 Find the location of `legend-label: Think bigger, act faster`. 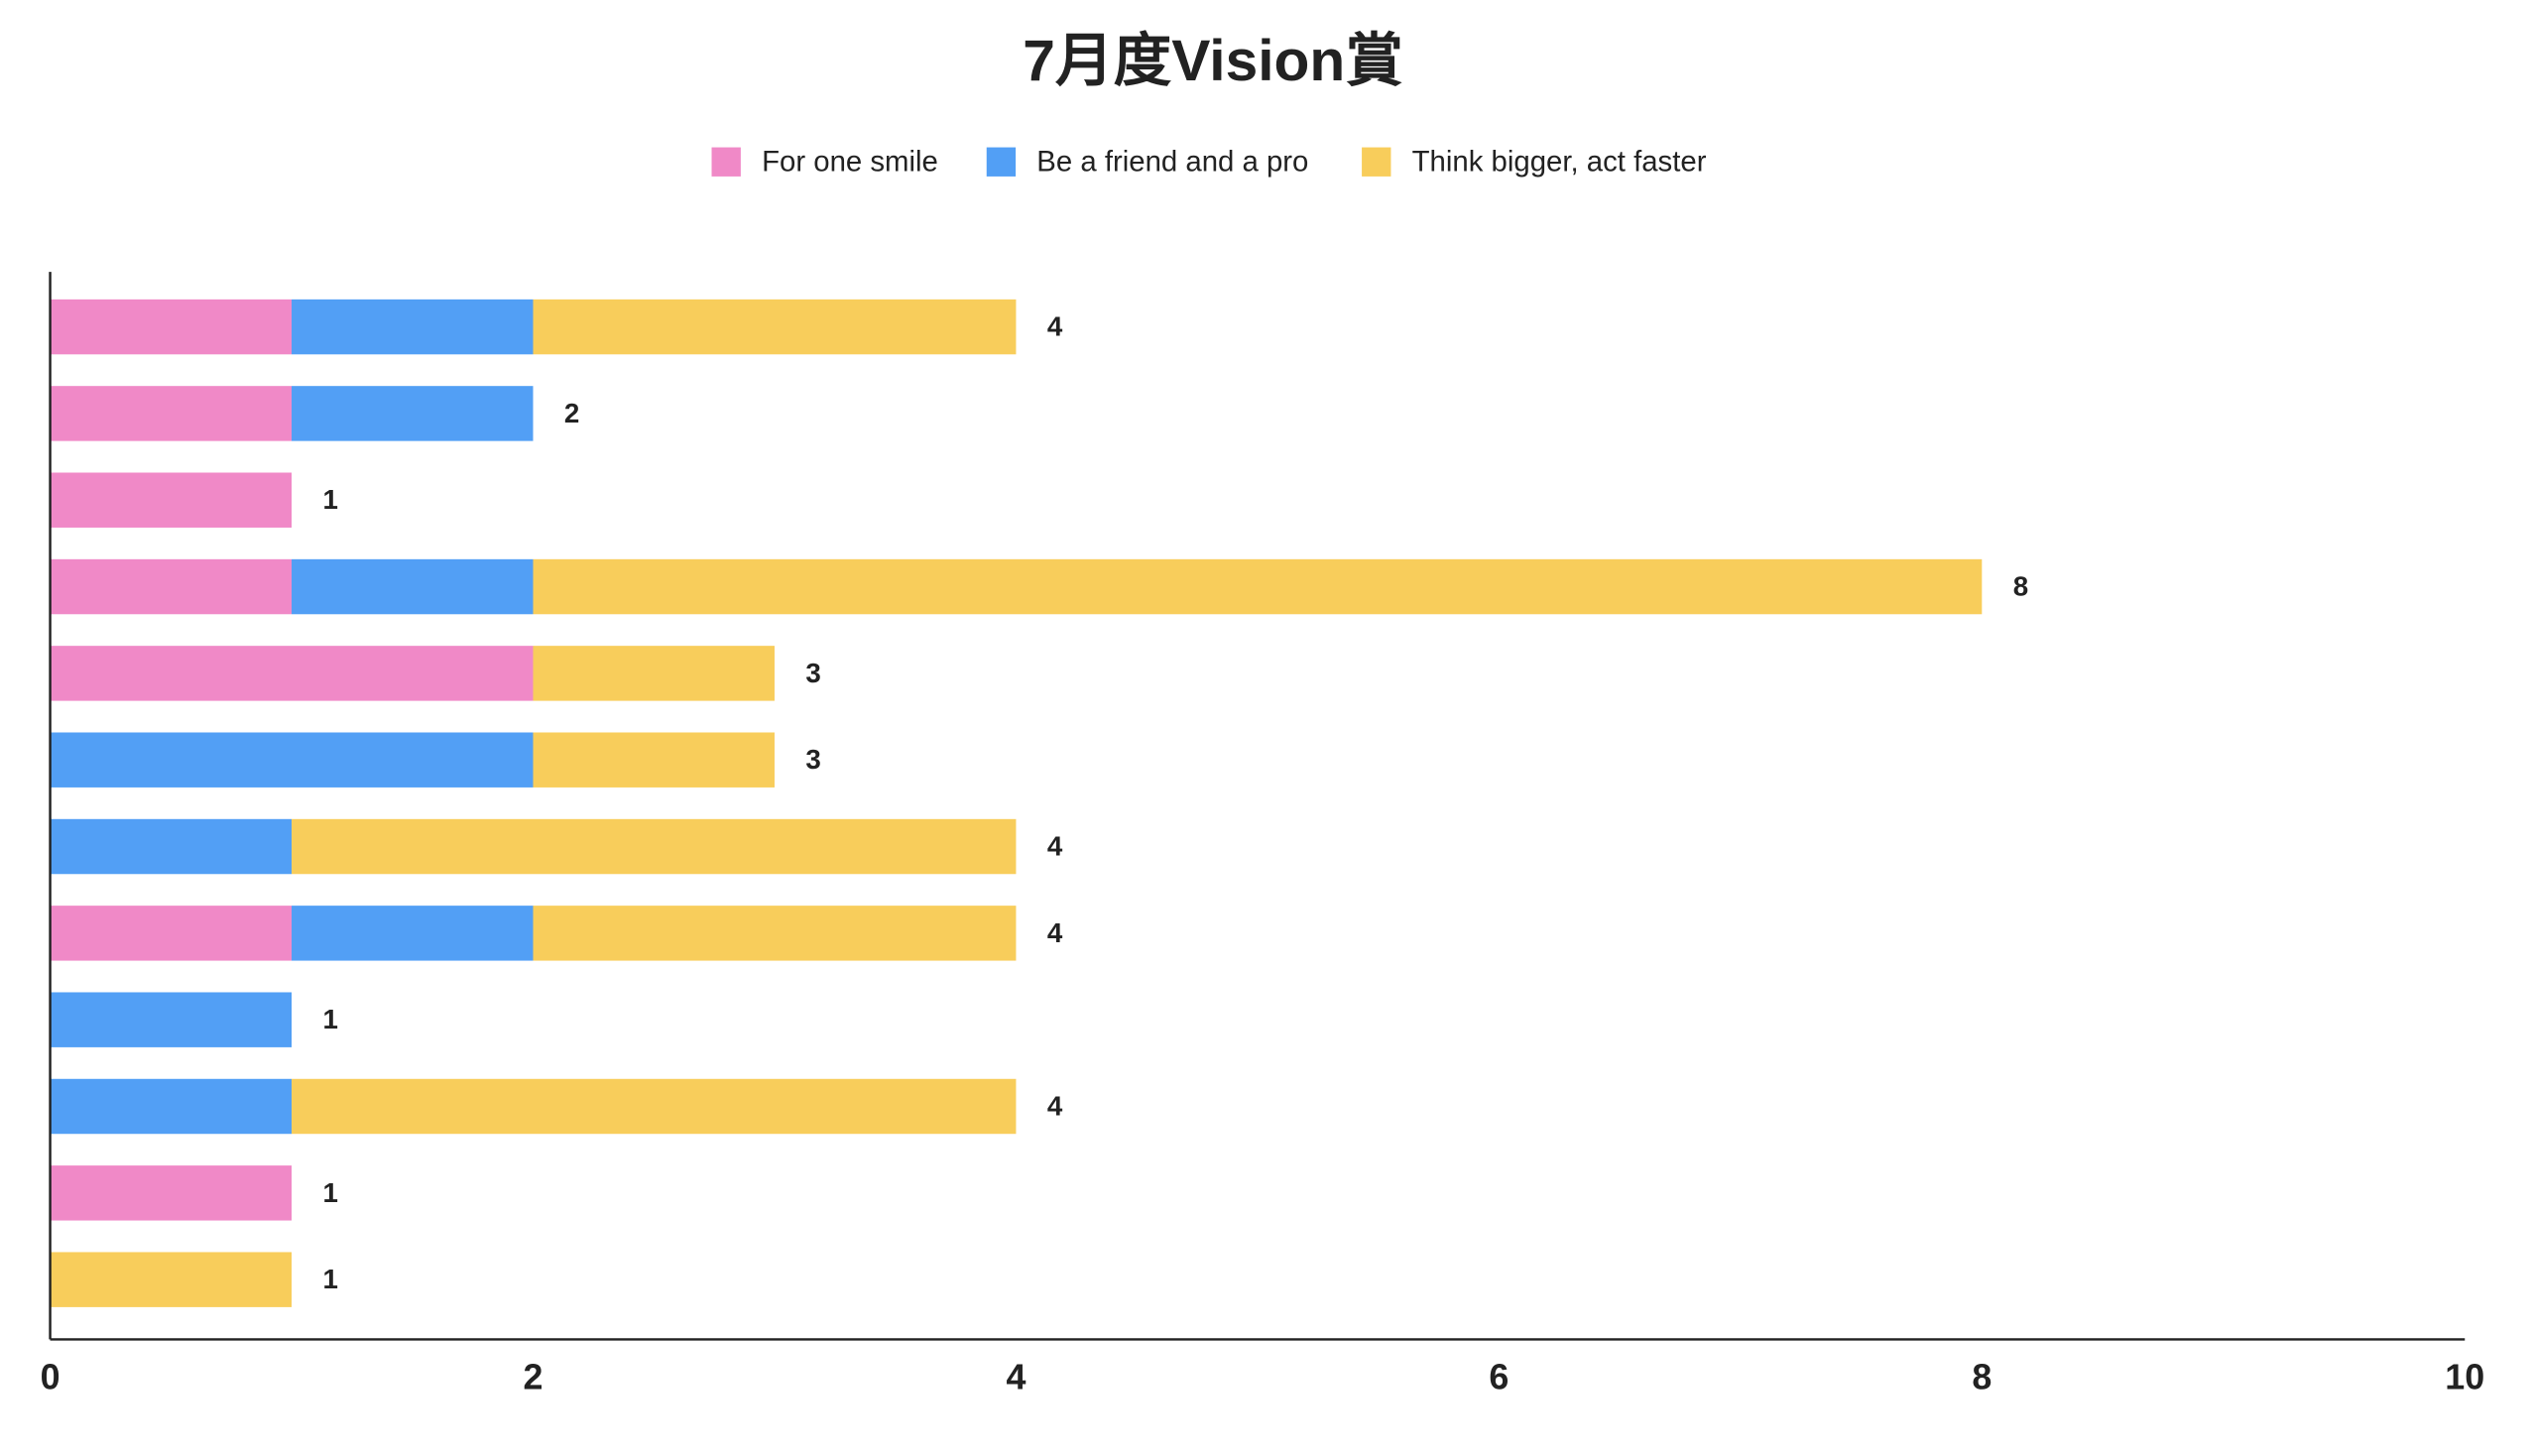

legend-label: Think bigger, act faster is located at coordinates (1560, 162).